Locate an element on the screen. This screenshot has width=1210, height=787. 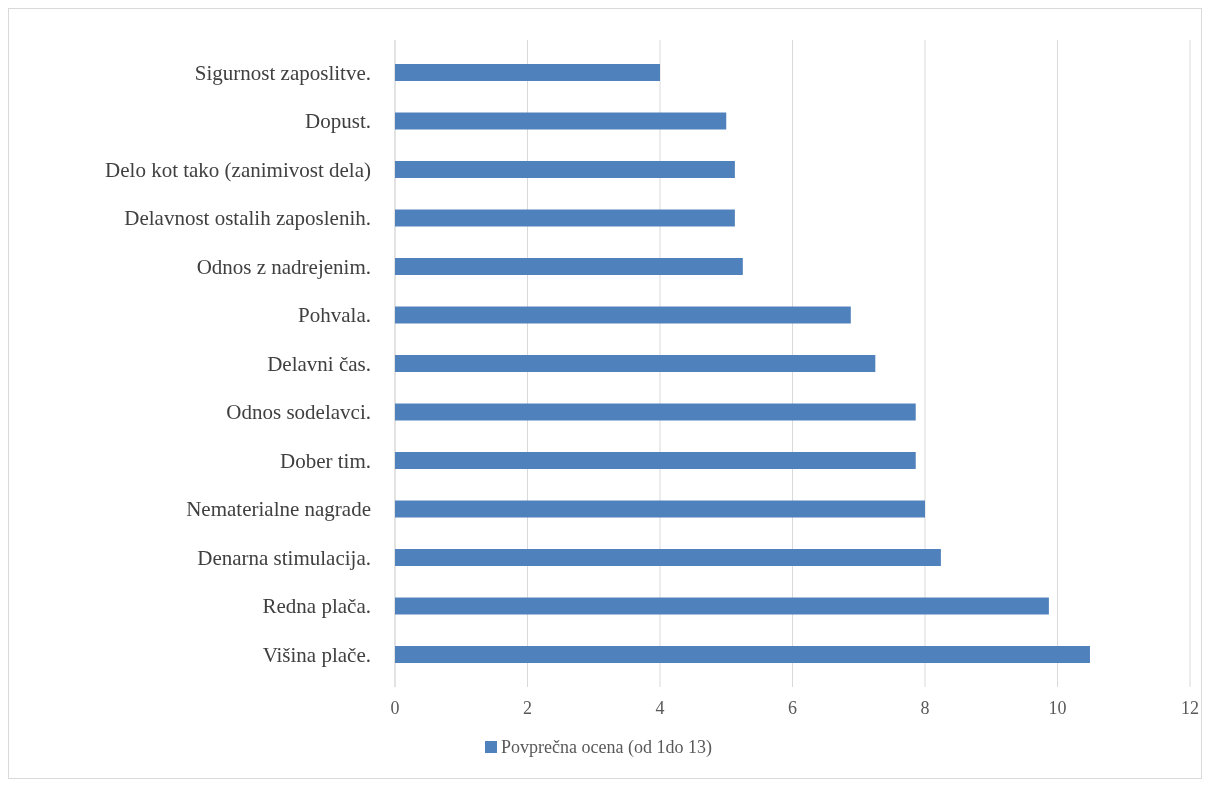
legend-label: Povprečna ocena (od 1do 13) is located at coordinates (606, 748).